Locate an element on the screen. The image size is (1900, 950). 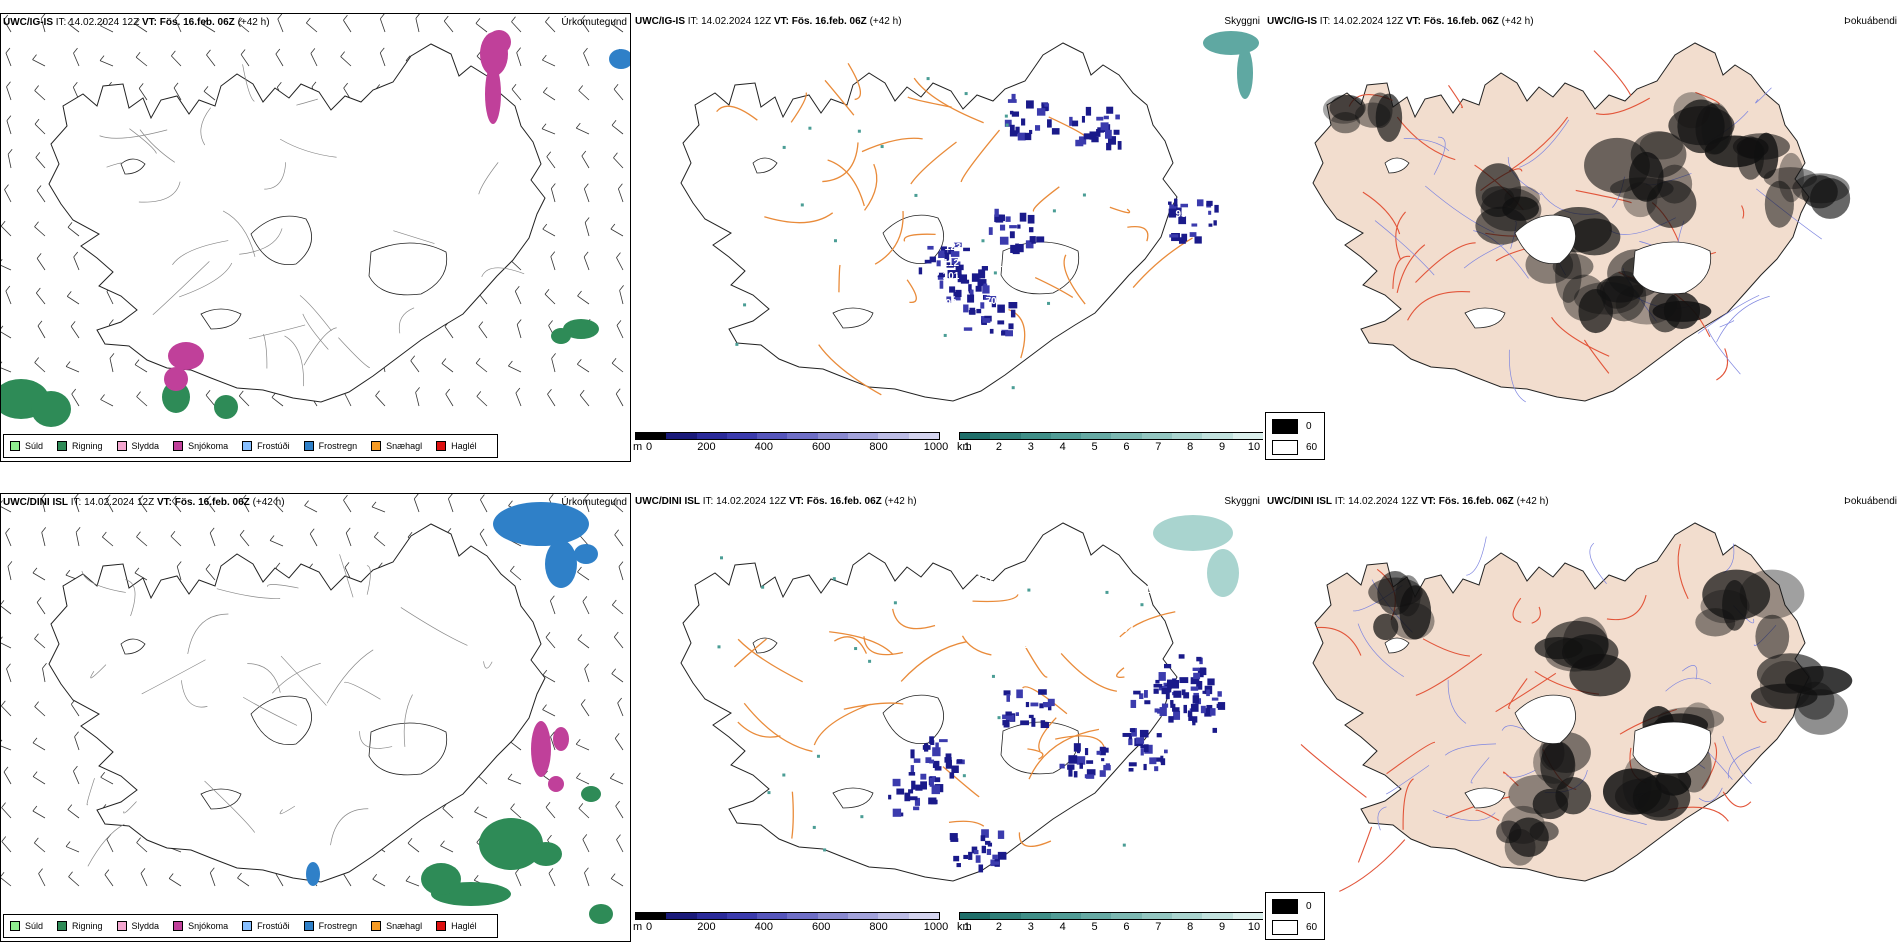
colorbar-tick: 1000 is located at coordinates (936, 927).